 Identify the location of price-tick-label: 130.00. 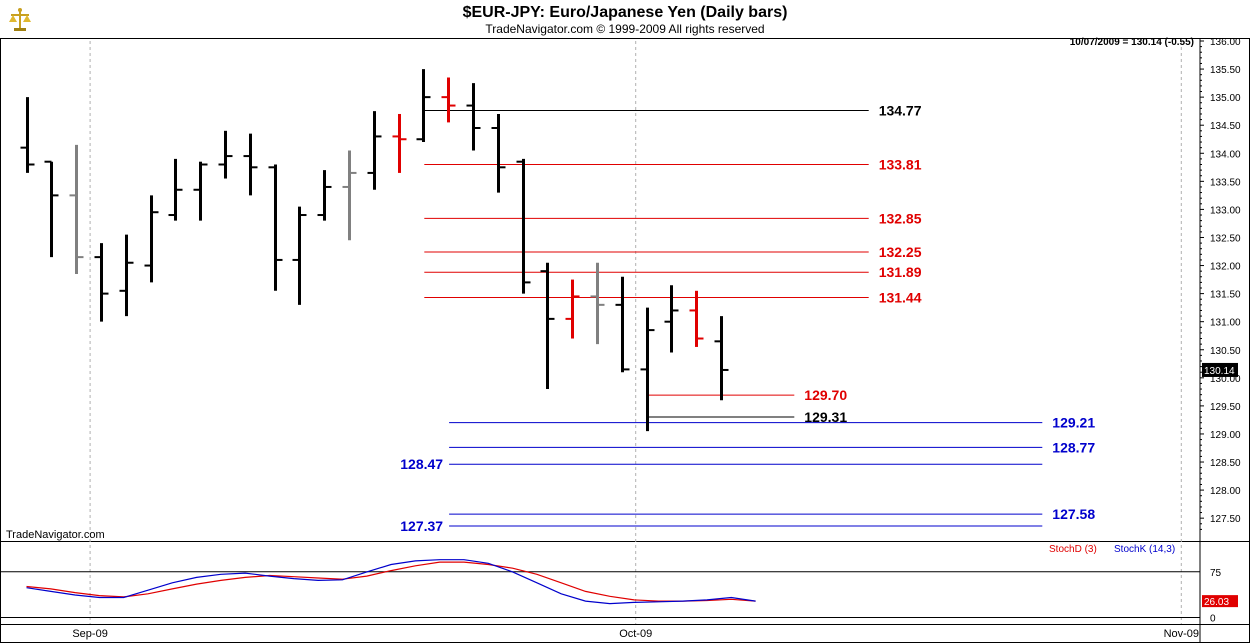
(1225, 379).